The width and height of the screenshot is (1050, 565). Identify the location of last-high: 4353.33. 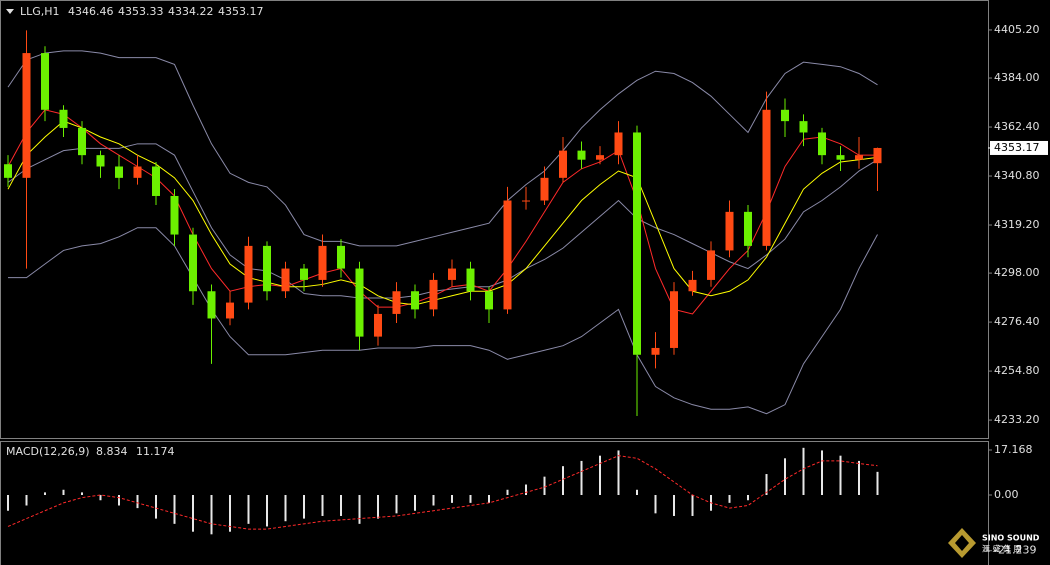
(141, 11).